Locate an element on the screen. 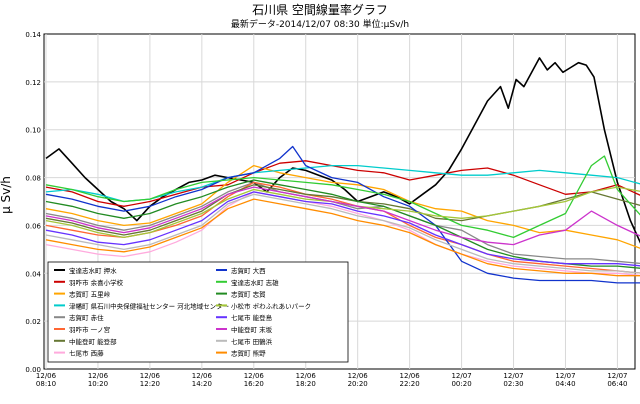  x-tick-time: 16:20 is located at coordinates (254, 384).